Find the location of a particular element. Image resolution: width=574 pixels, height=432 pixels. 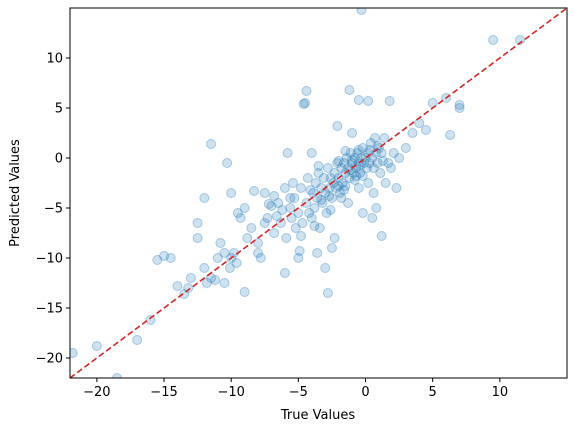

y-tick-label: −15 is located at coordinates (49, 309).